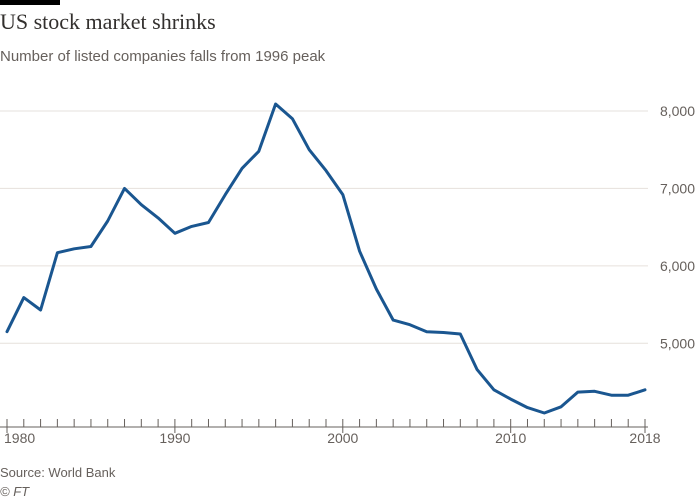  What do you see at coordinates (677, 266) in the screenshot?
I see `y-tick-label: 6,000` at bounding box center [677, 266].